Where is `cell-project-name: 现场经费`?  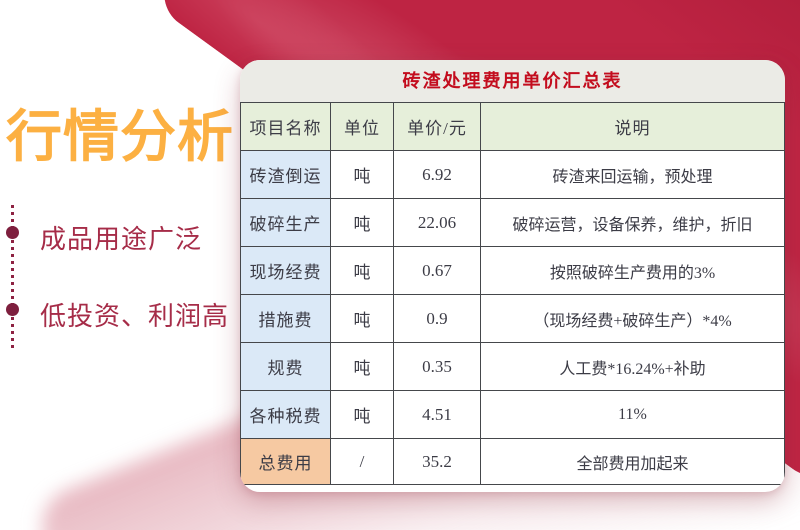 cell-project-name: 现场经费 is located at coordinates (285, 270).